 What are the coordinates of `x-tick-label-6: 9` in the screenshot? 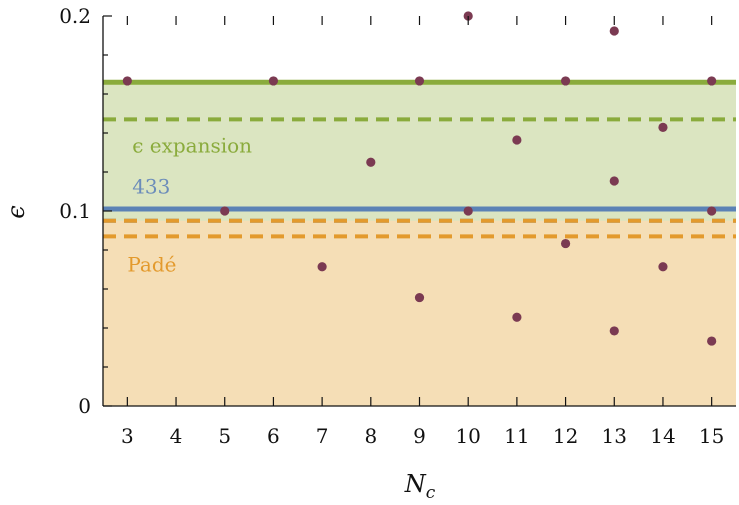 It's located at (419, 436).